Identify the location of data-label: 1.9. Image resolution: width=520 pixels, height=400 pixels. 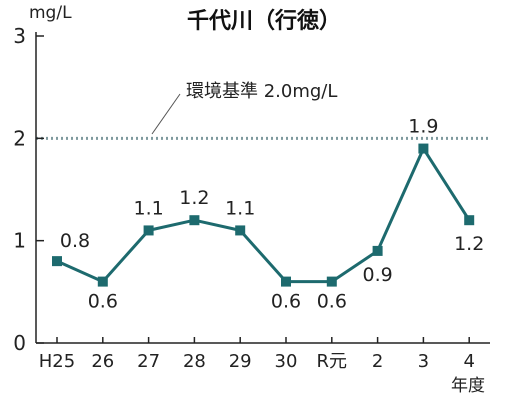
(423, 127).